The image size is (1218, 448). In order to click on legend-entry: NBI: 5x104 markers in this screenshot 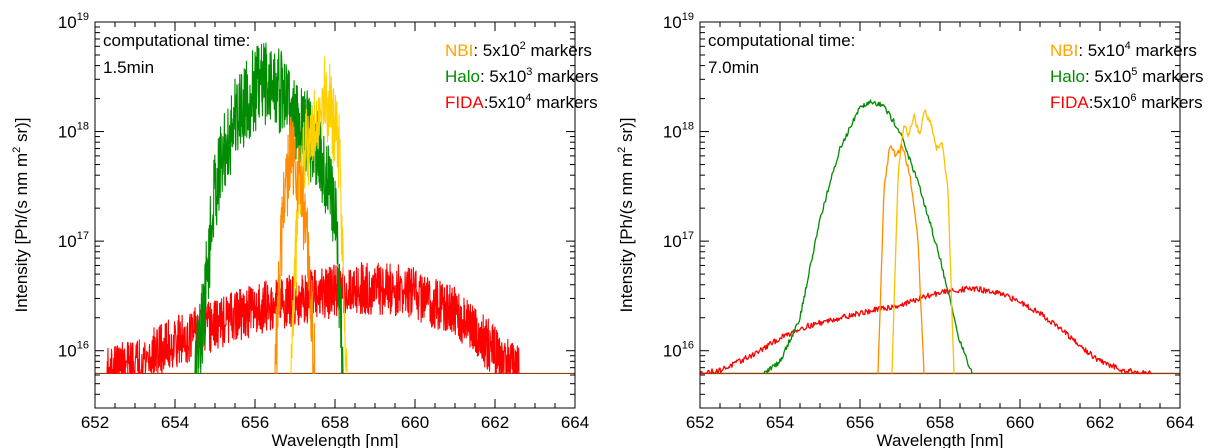, I will do `click(1123, 50)`.